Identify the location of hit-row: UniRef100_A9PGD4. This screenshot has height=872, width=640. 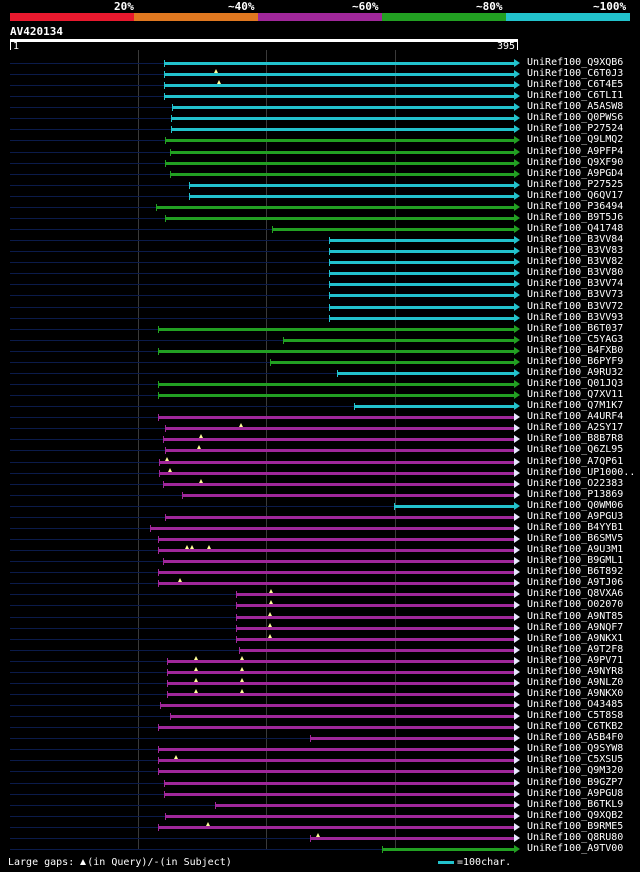
(320, 174).